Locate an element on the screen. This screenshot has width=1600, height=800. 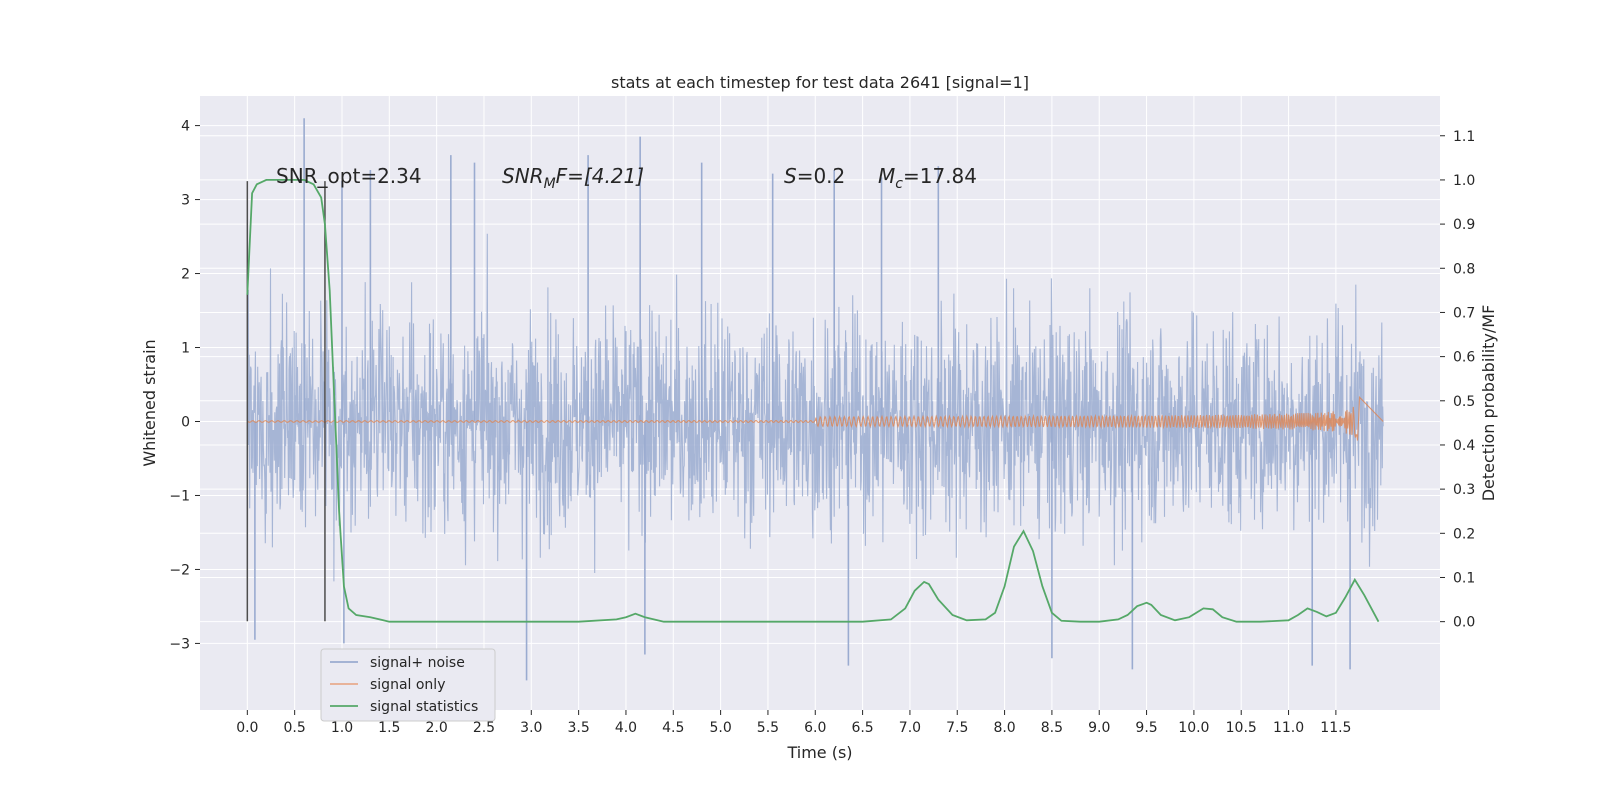
x-tick-label: 4.0 is located at coordinates (626, 728).